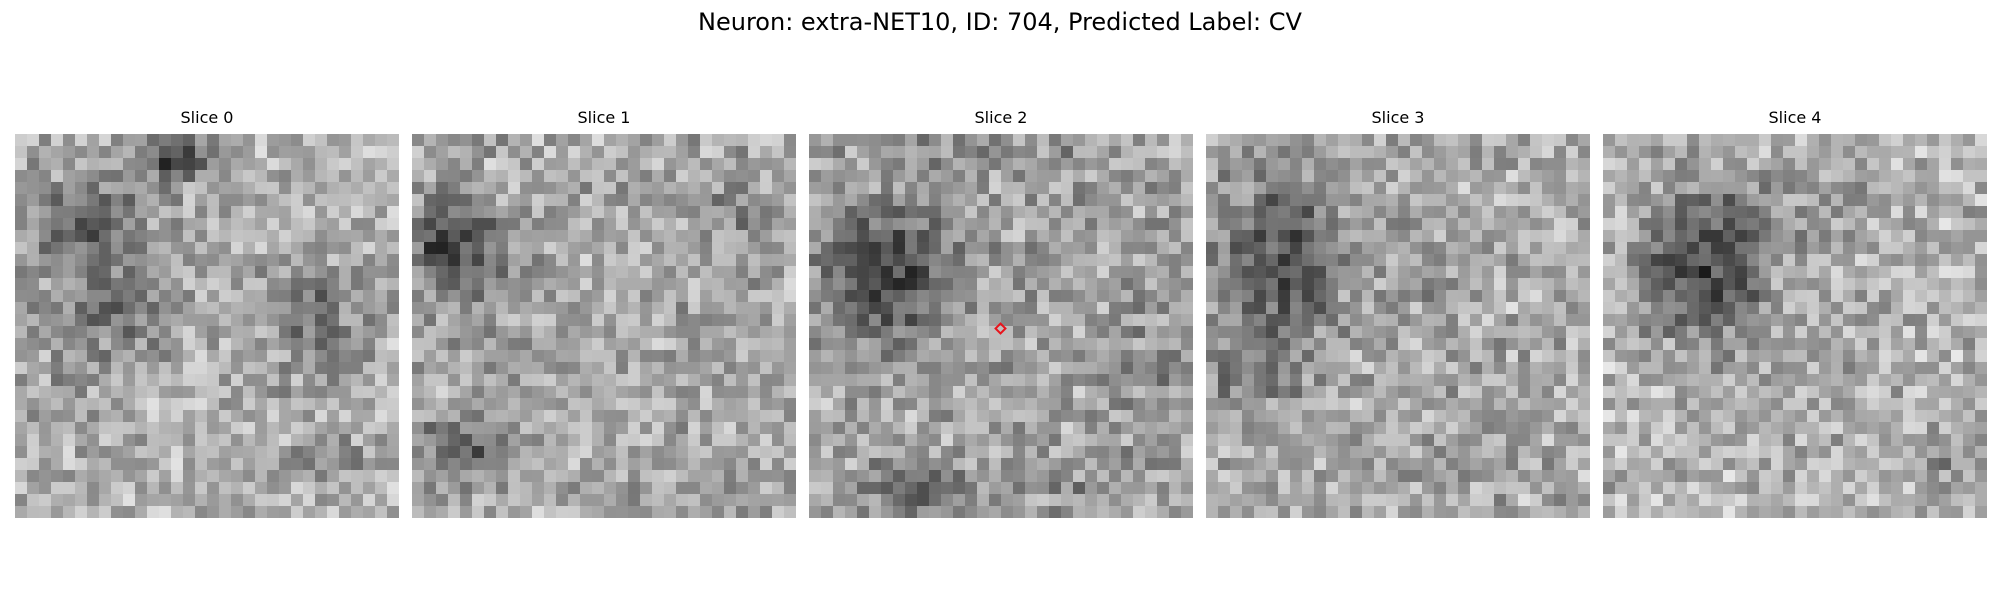 The image size is (2000, 600). Describe the element at coordinates (1795, 117) in the screenshot. I see `slice-title-4: Slice 4` at that location.